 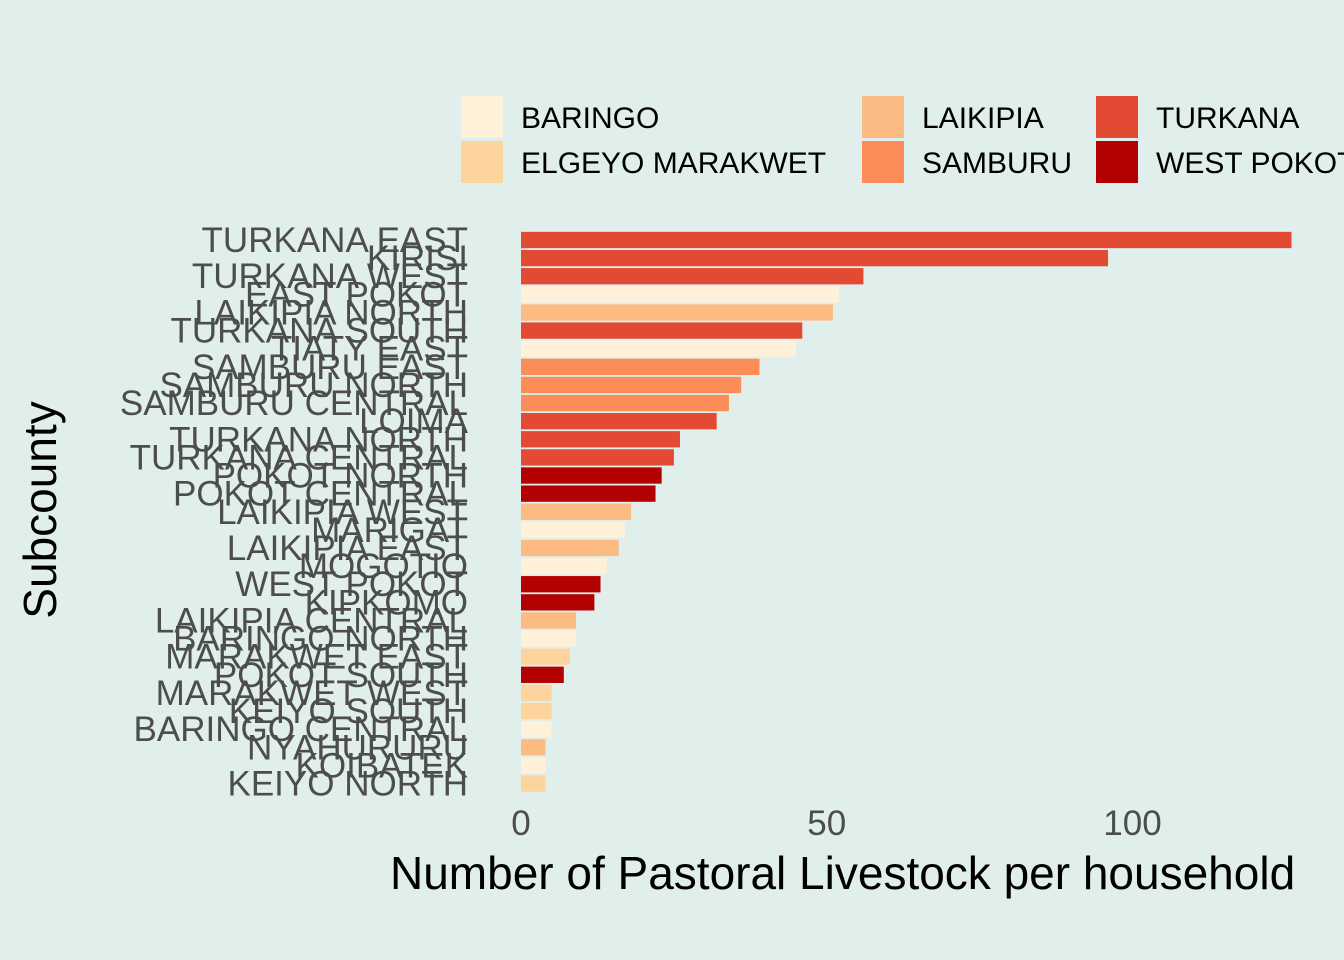 What do you see at coordinates (356, 294) in the screenshot?
I see `y-tick-label-east-pokot: EAST POKOT` at bounding box center [356, 294].